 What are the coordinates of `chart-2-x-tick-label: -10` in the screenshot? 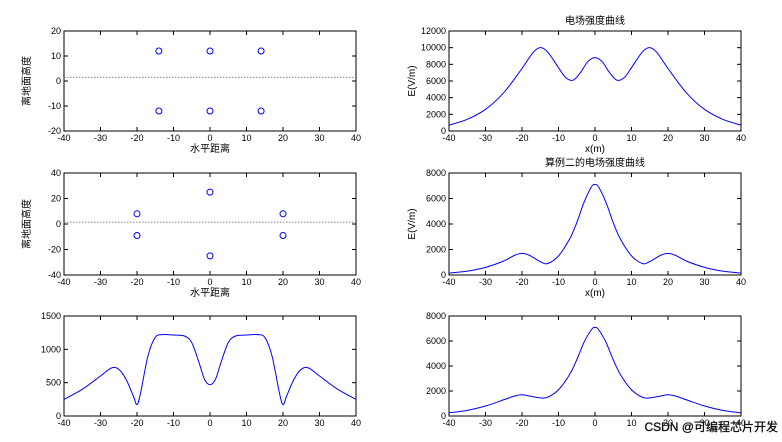 It's located at (558, 138).